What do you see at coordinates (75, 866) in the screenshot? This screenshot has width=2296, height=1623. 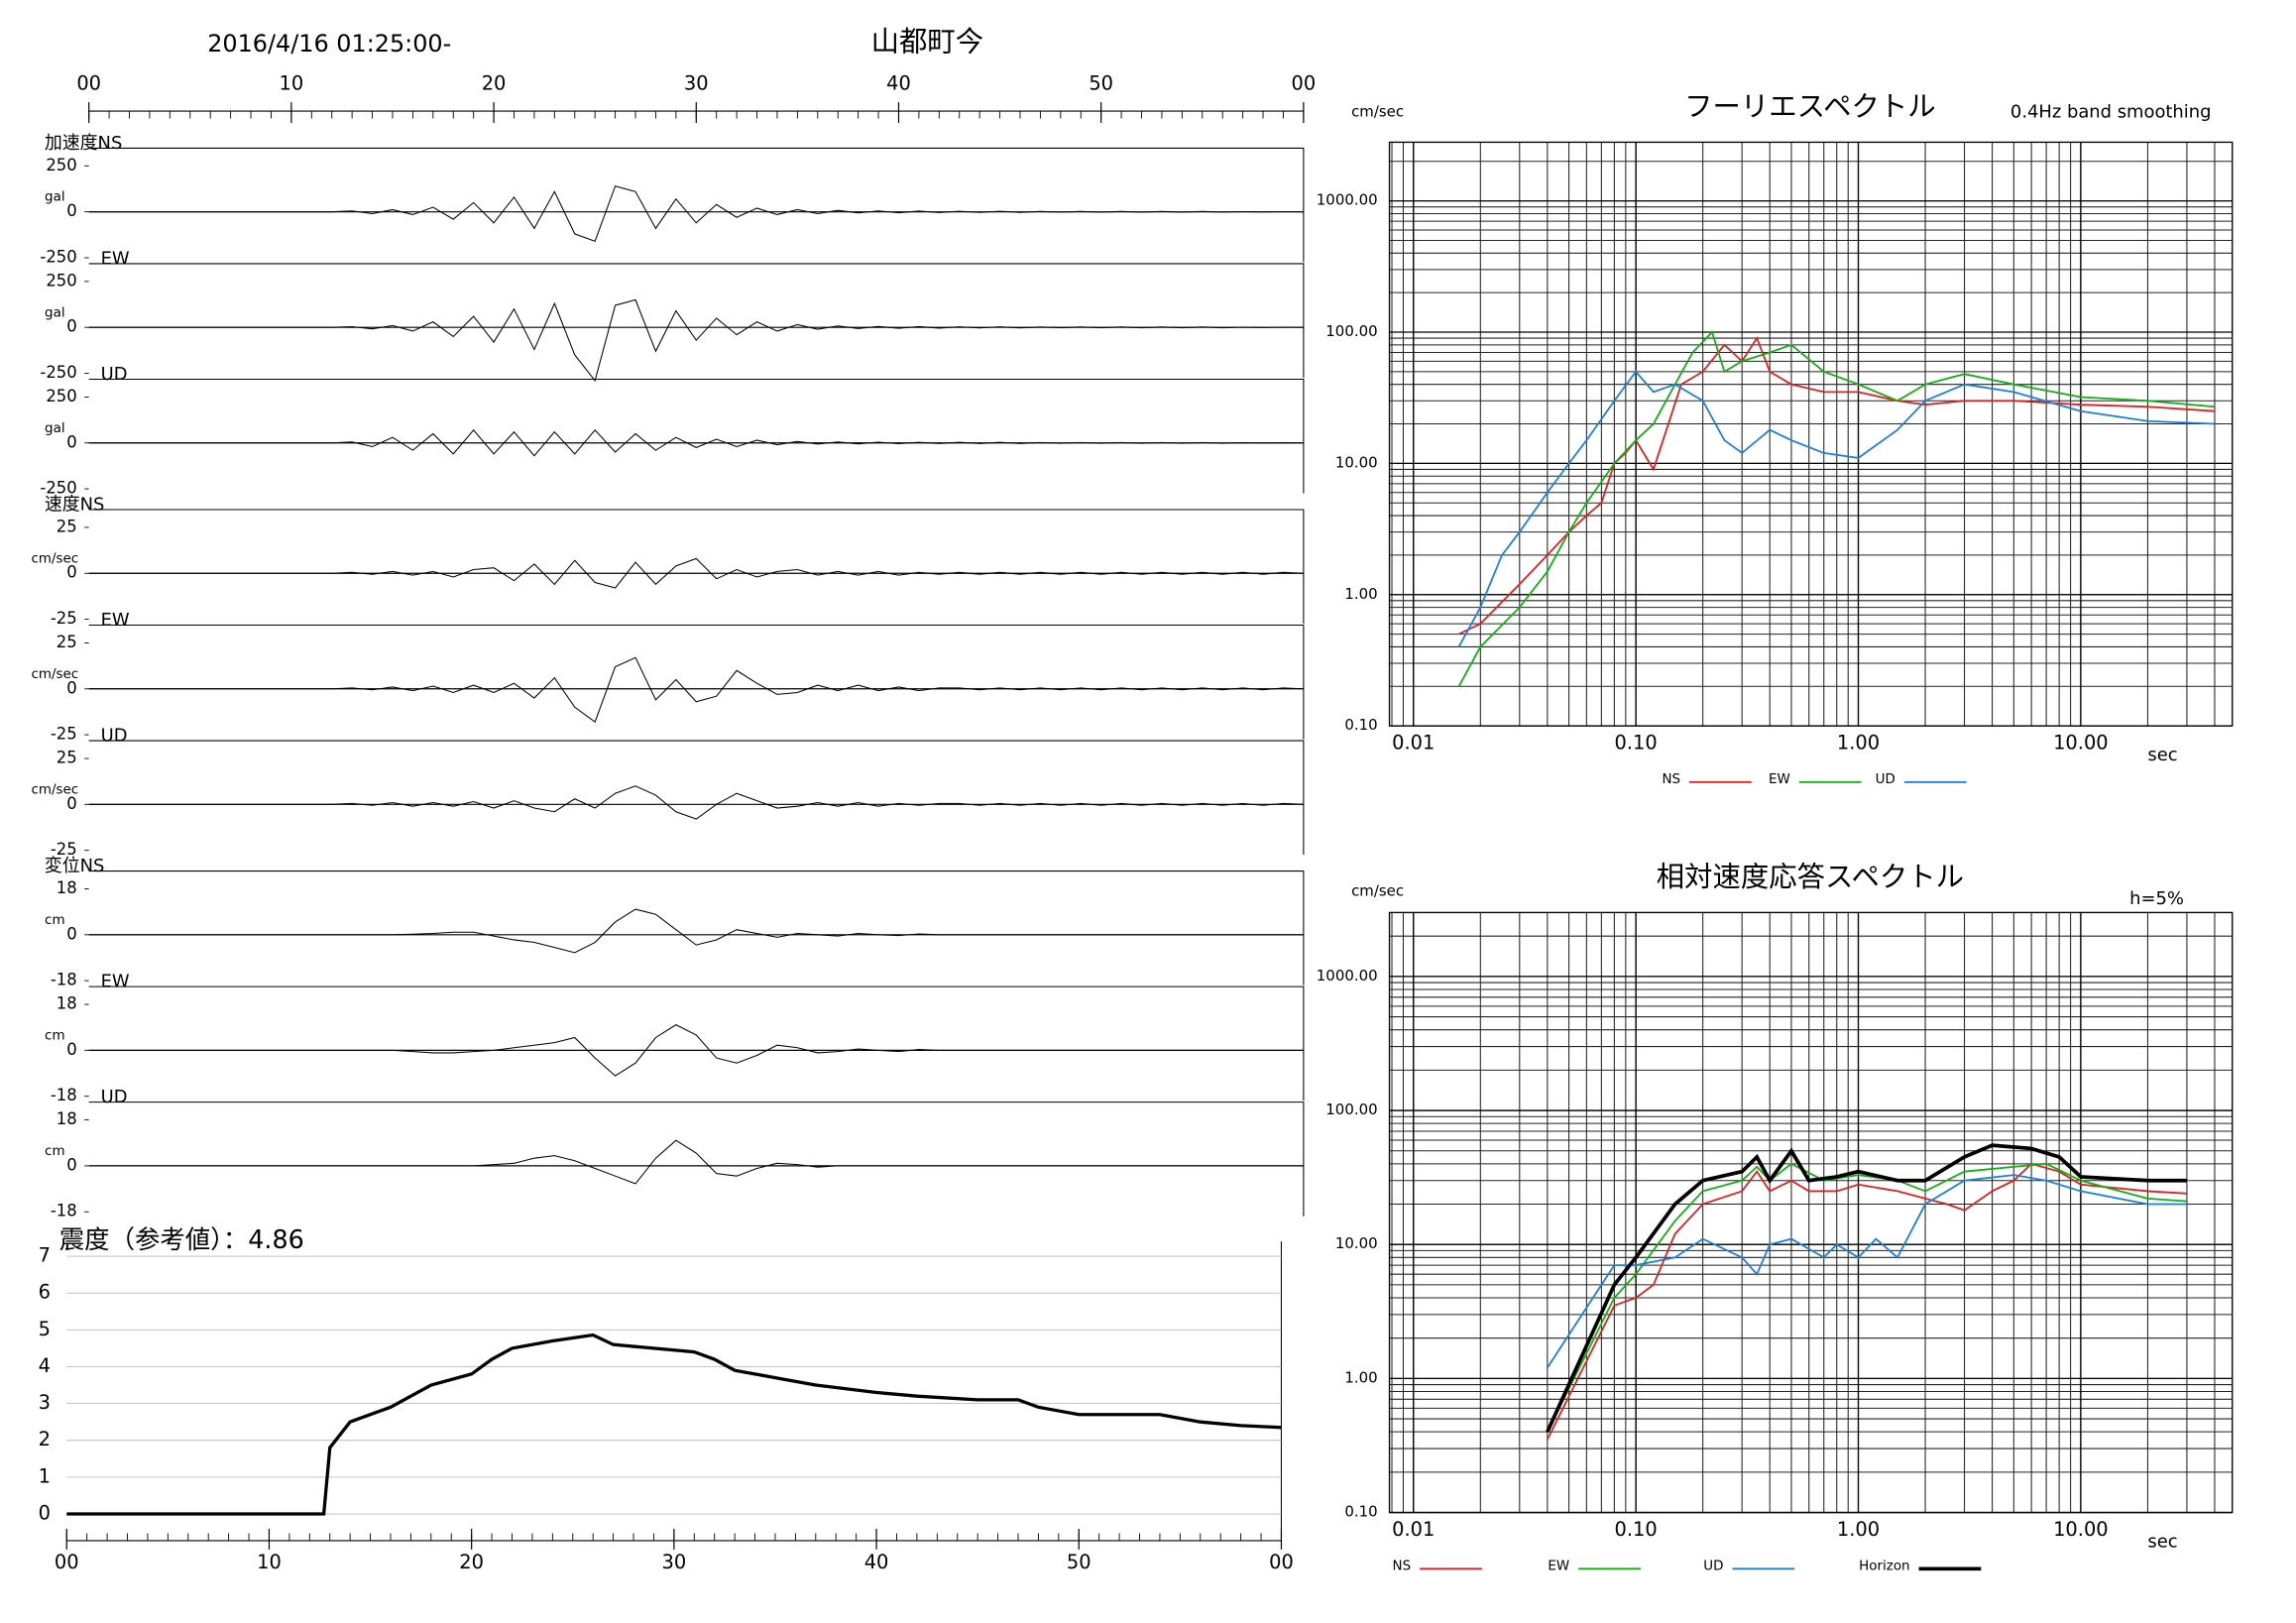 I see `panel-label: 変位NS` at bounding box center [75, 866].